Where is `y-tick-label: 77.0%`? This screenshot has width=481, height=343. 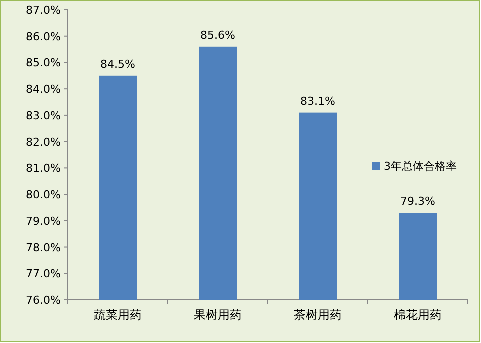
y-tick-label: 77.0% is located at coordinates (43, 274).